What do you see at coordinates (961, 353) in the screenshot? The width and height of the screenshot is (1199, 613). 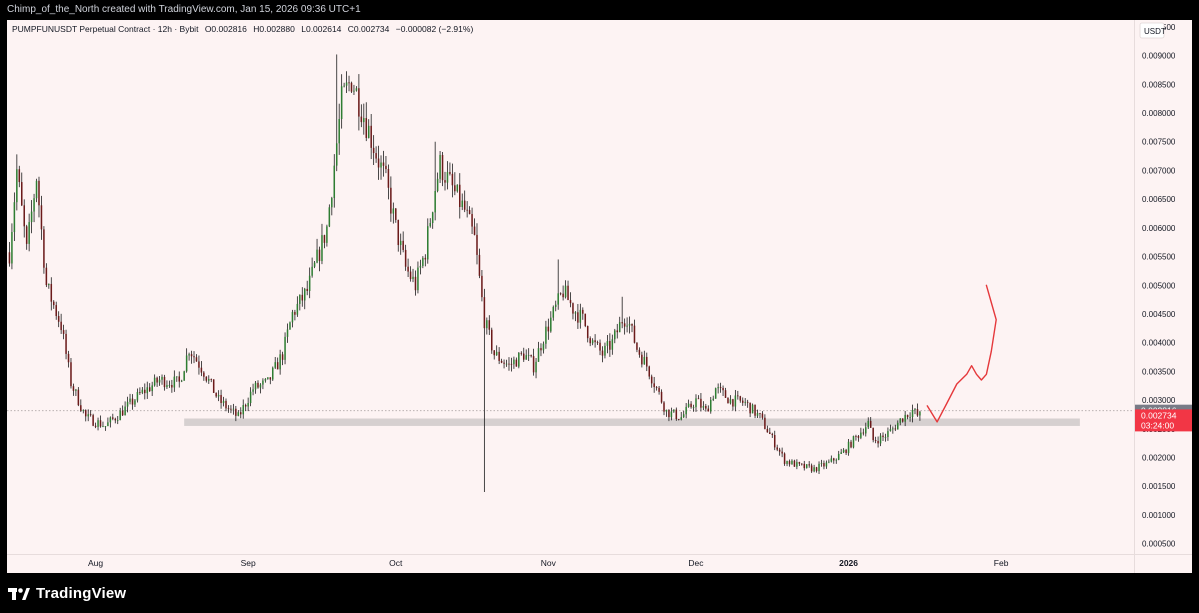 I see `projection-drawing` at bounding box center [961, 353].